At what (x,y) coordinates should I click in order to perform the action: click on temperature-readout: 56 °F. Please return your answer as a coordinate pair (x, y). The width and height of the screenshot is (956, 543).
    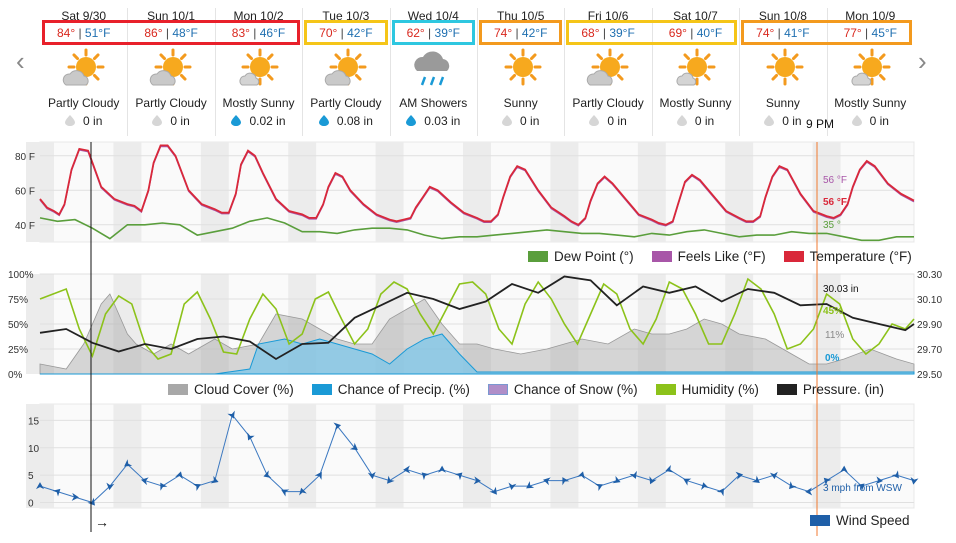
    Looking at the image, I should click on (835, 202).